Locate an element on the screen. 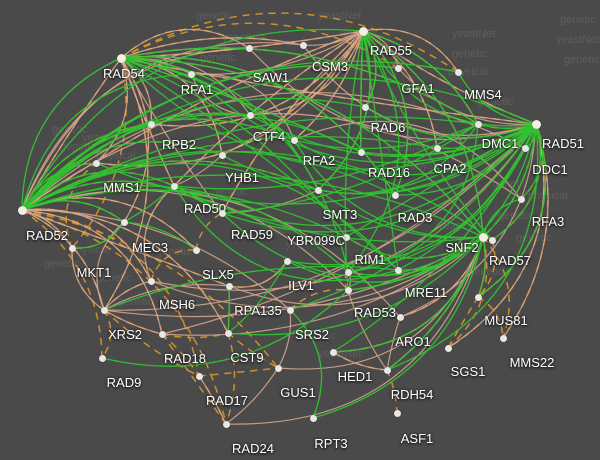 Image resolution: width=600 pixels, height=460 pixels. node-rad55 is located at coordinates (363, 31).